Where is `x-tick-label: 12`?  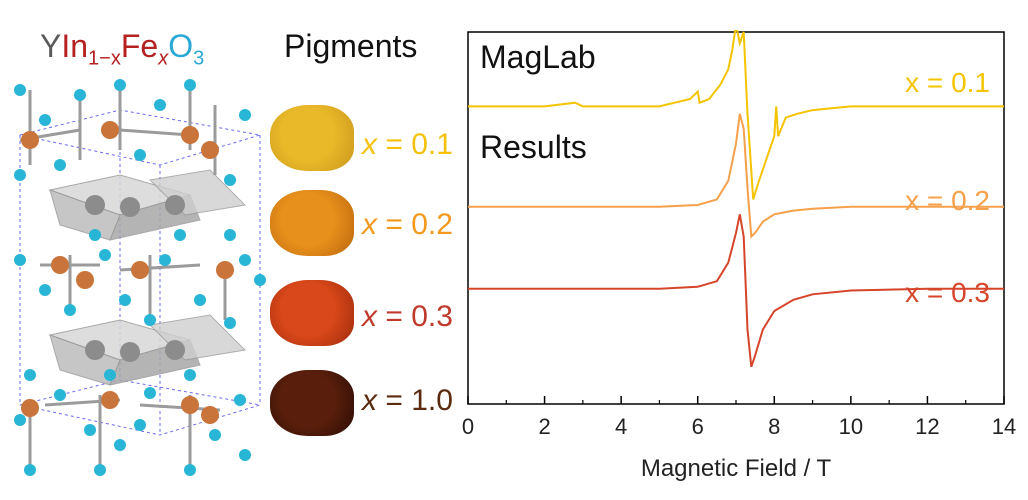 x-tick-label: 12 is located at coordinates (927, 426).